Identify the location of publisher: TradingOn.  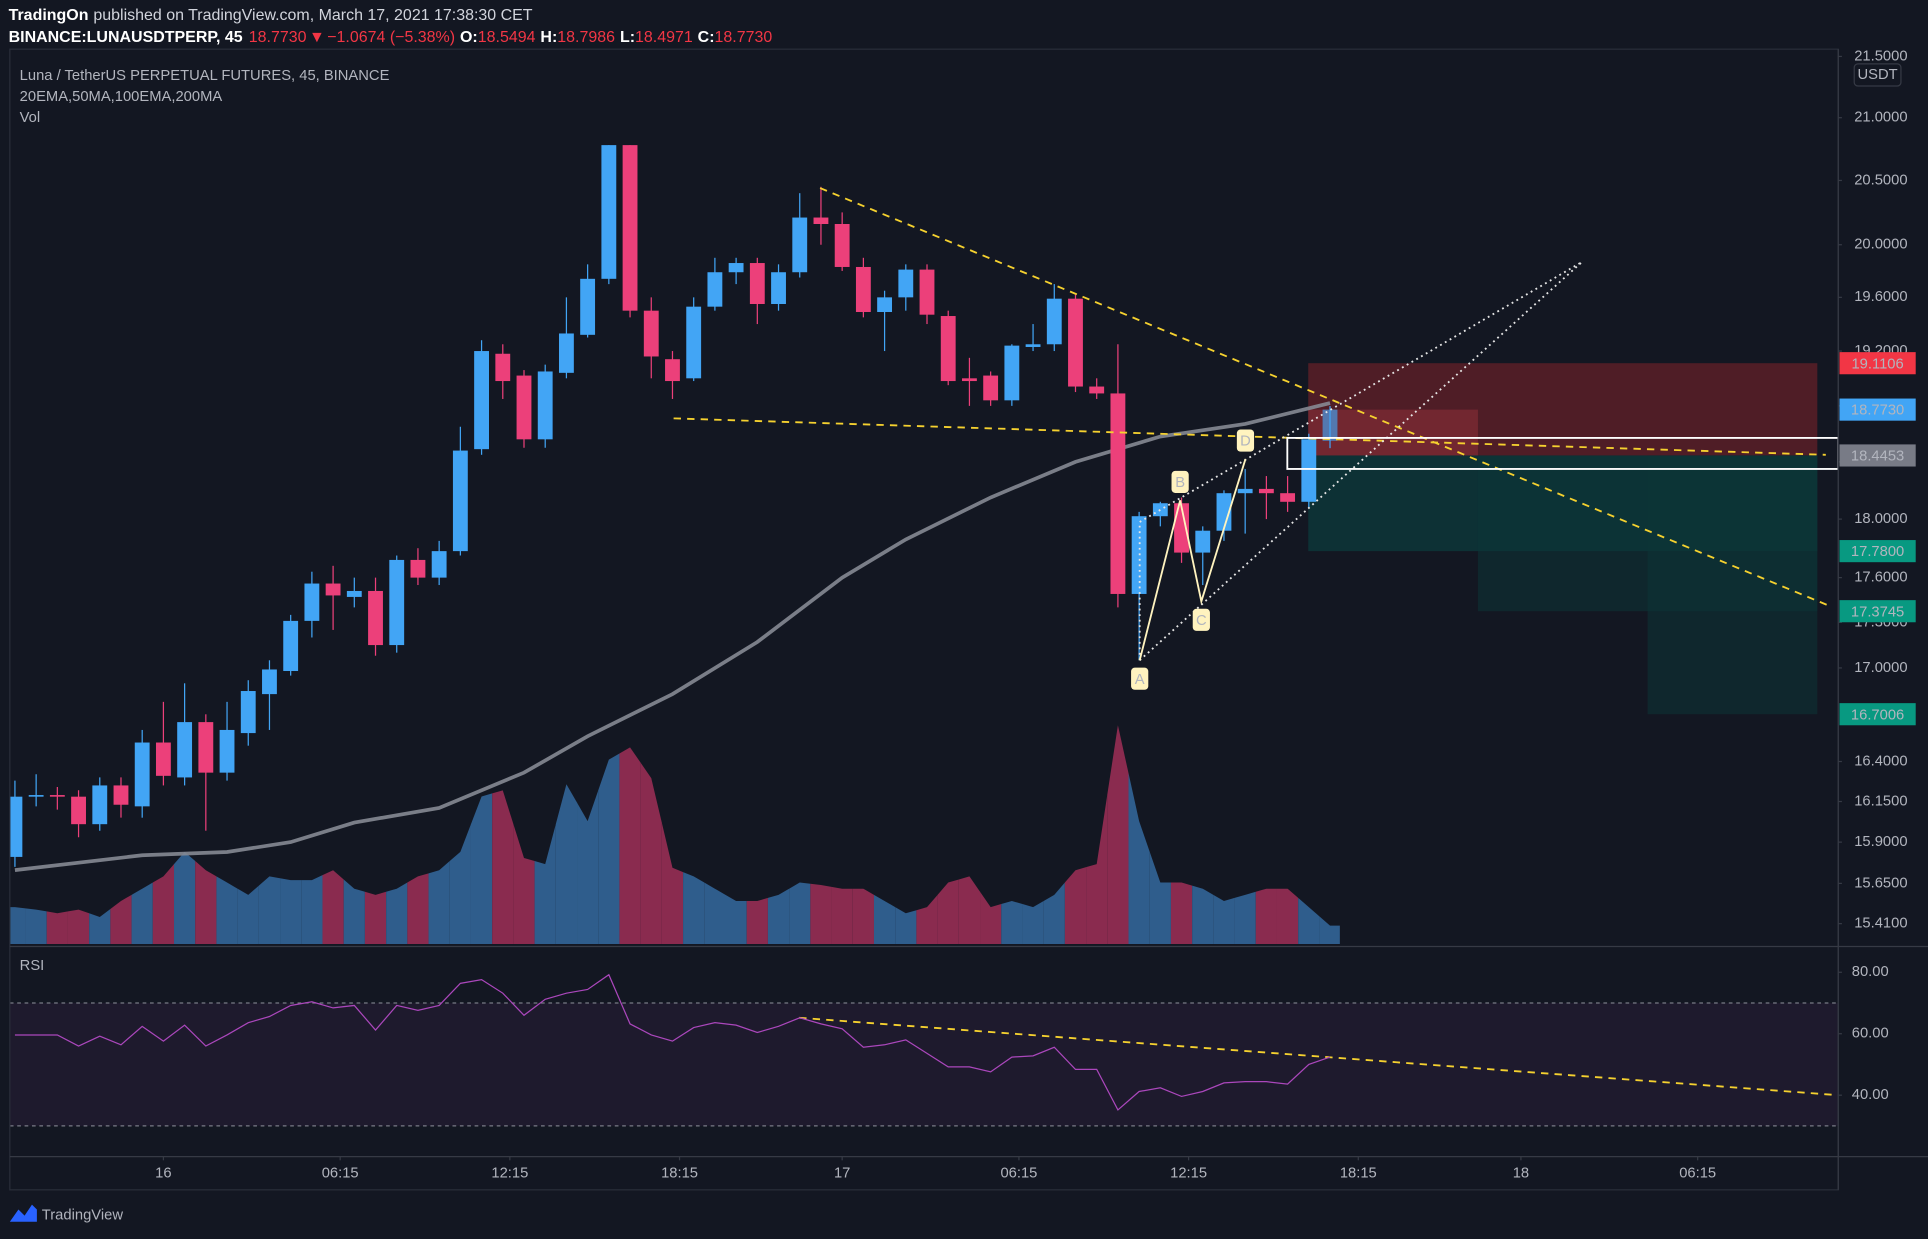
(49, 15).